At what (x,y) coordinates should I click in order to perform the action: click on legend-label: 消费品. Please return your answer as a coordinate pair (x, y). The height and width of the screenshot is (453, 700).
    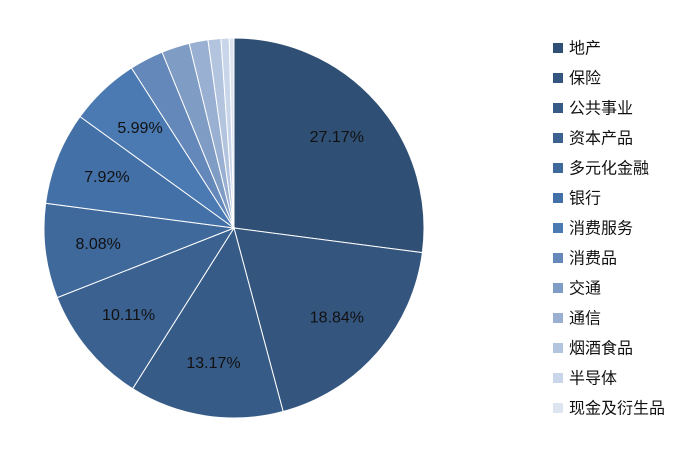
    Looking at the image, I should click on (593, 258).